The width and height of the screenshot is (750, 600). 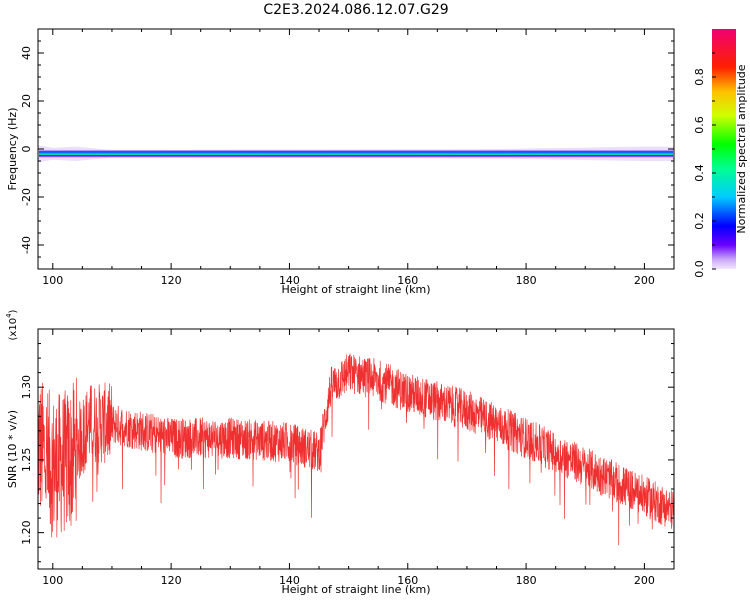 What do you see at coordinates (26, 532) in the screenshot?
I see `y-tick-label: 1.20` at bounding box center [26, 532].